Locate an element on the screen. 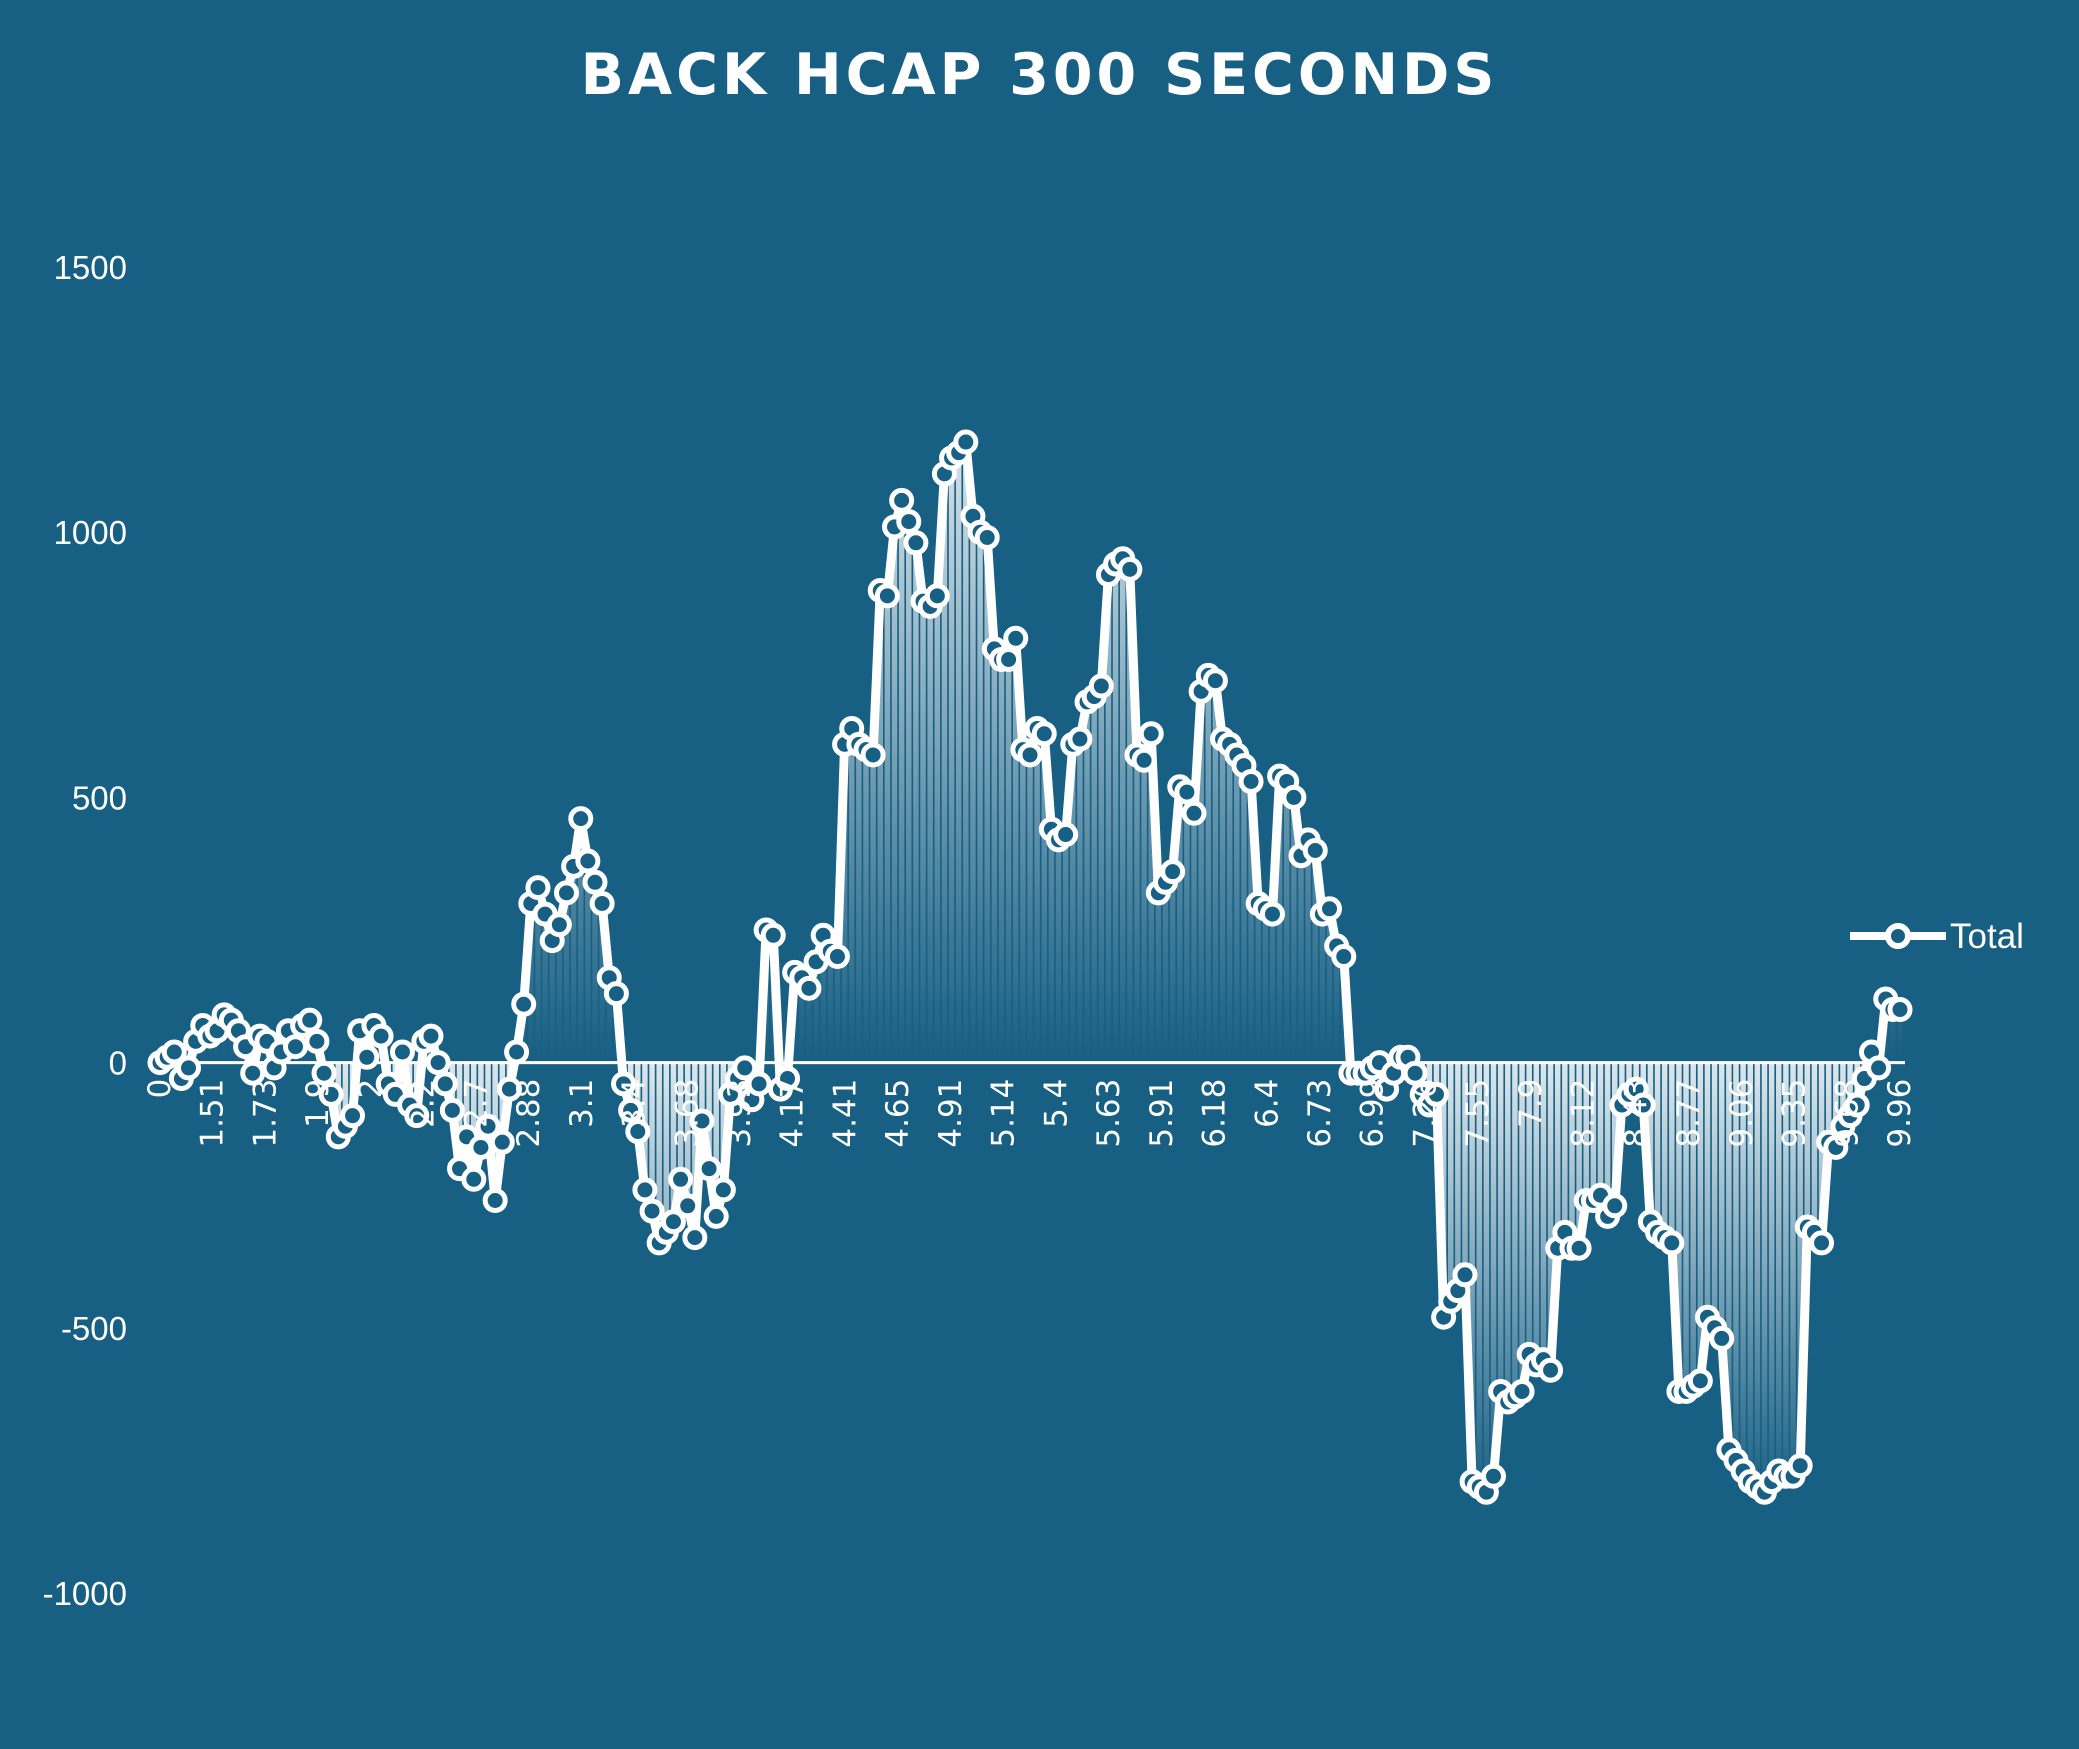 The height and width of the screenshot is (1749, 2079). x-tick-label: 6.4 is located at coordinates (1267, 1103).